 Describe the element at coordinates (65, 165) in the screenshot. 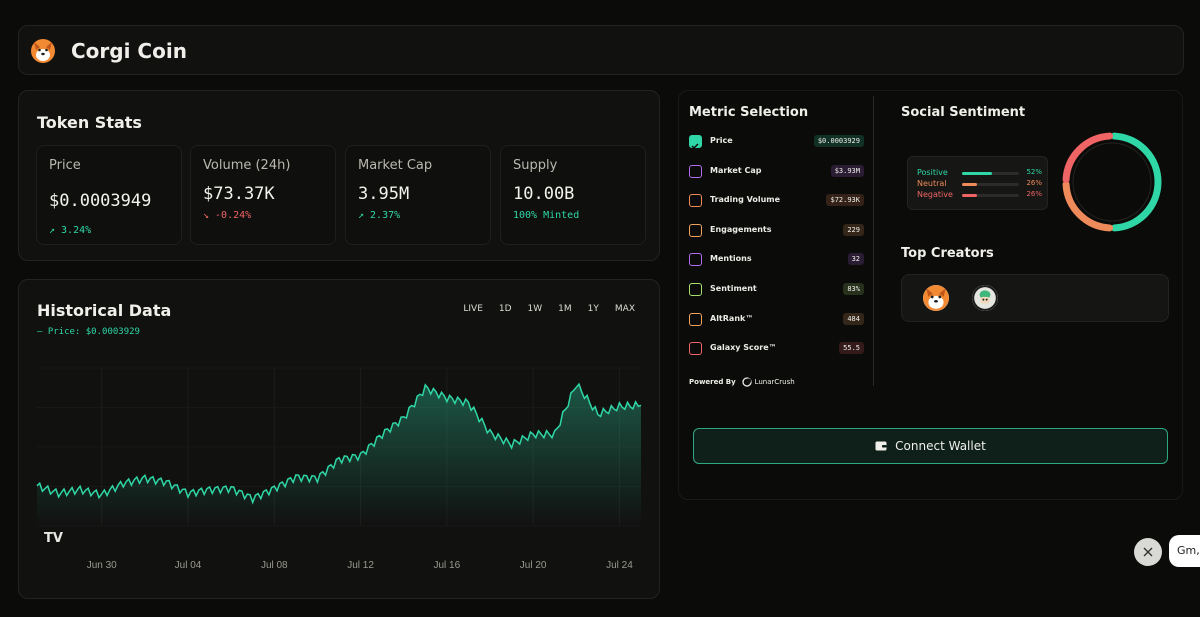

I see `stat-label: Price` at that location.